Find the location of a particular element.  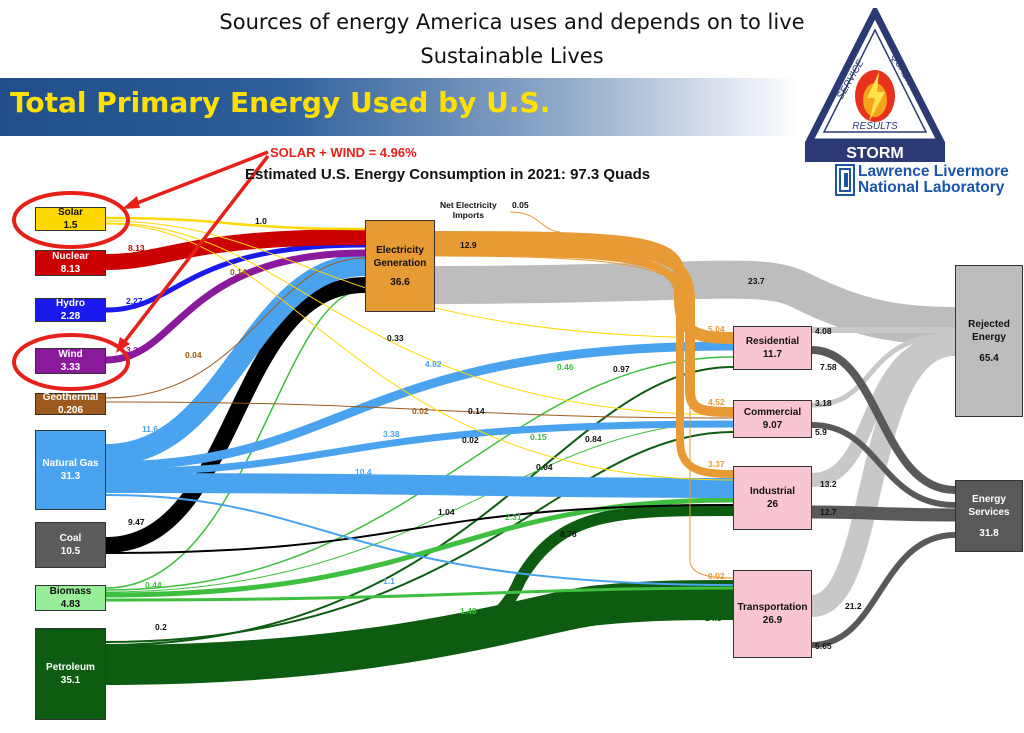

label-geo-com: 0.02 is located at coordinates (420, 411).